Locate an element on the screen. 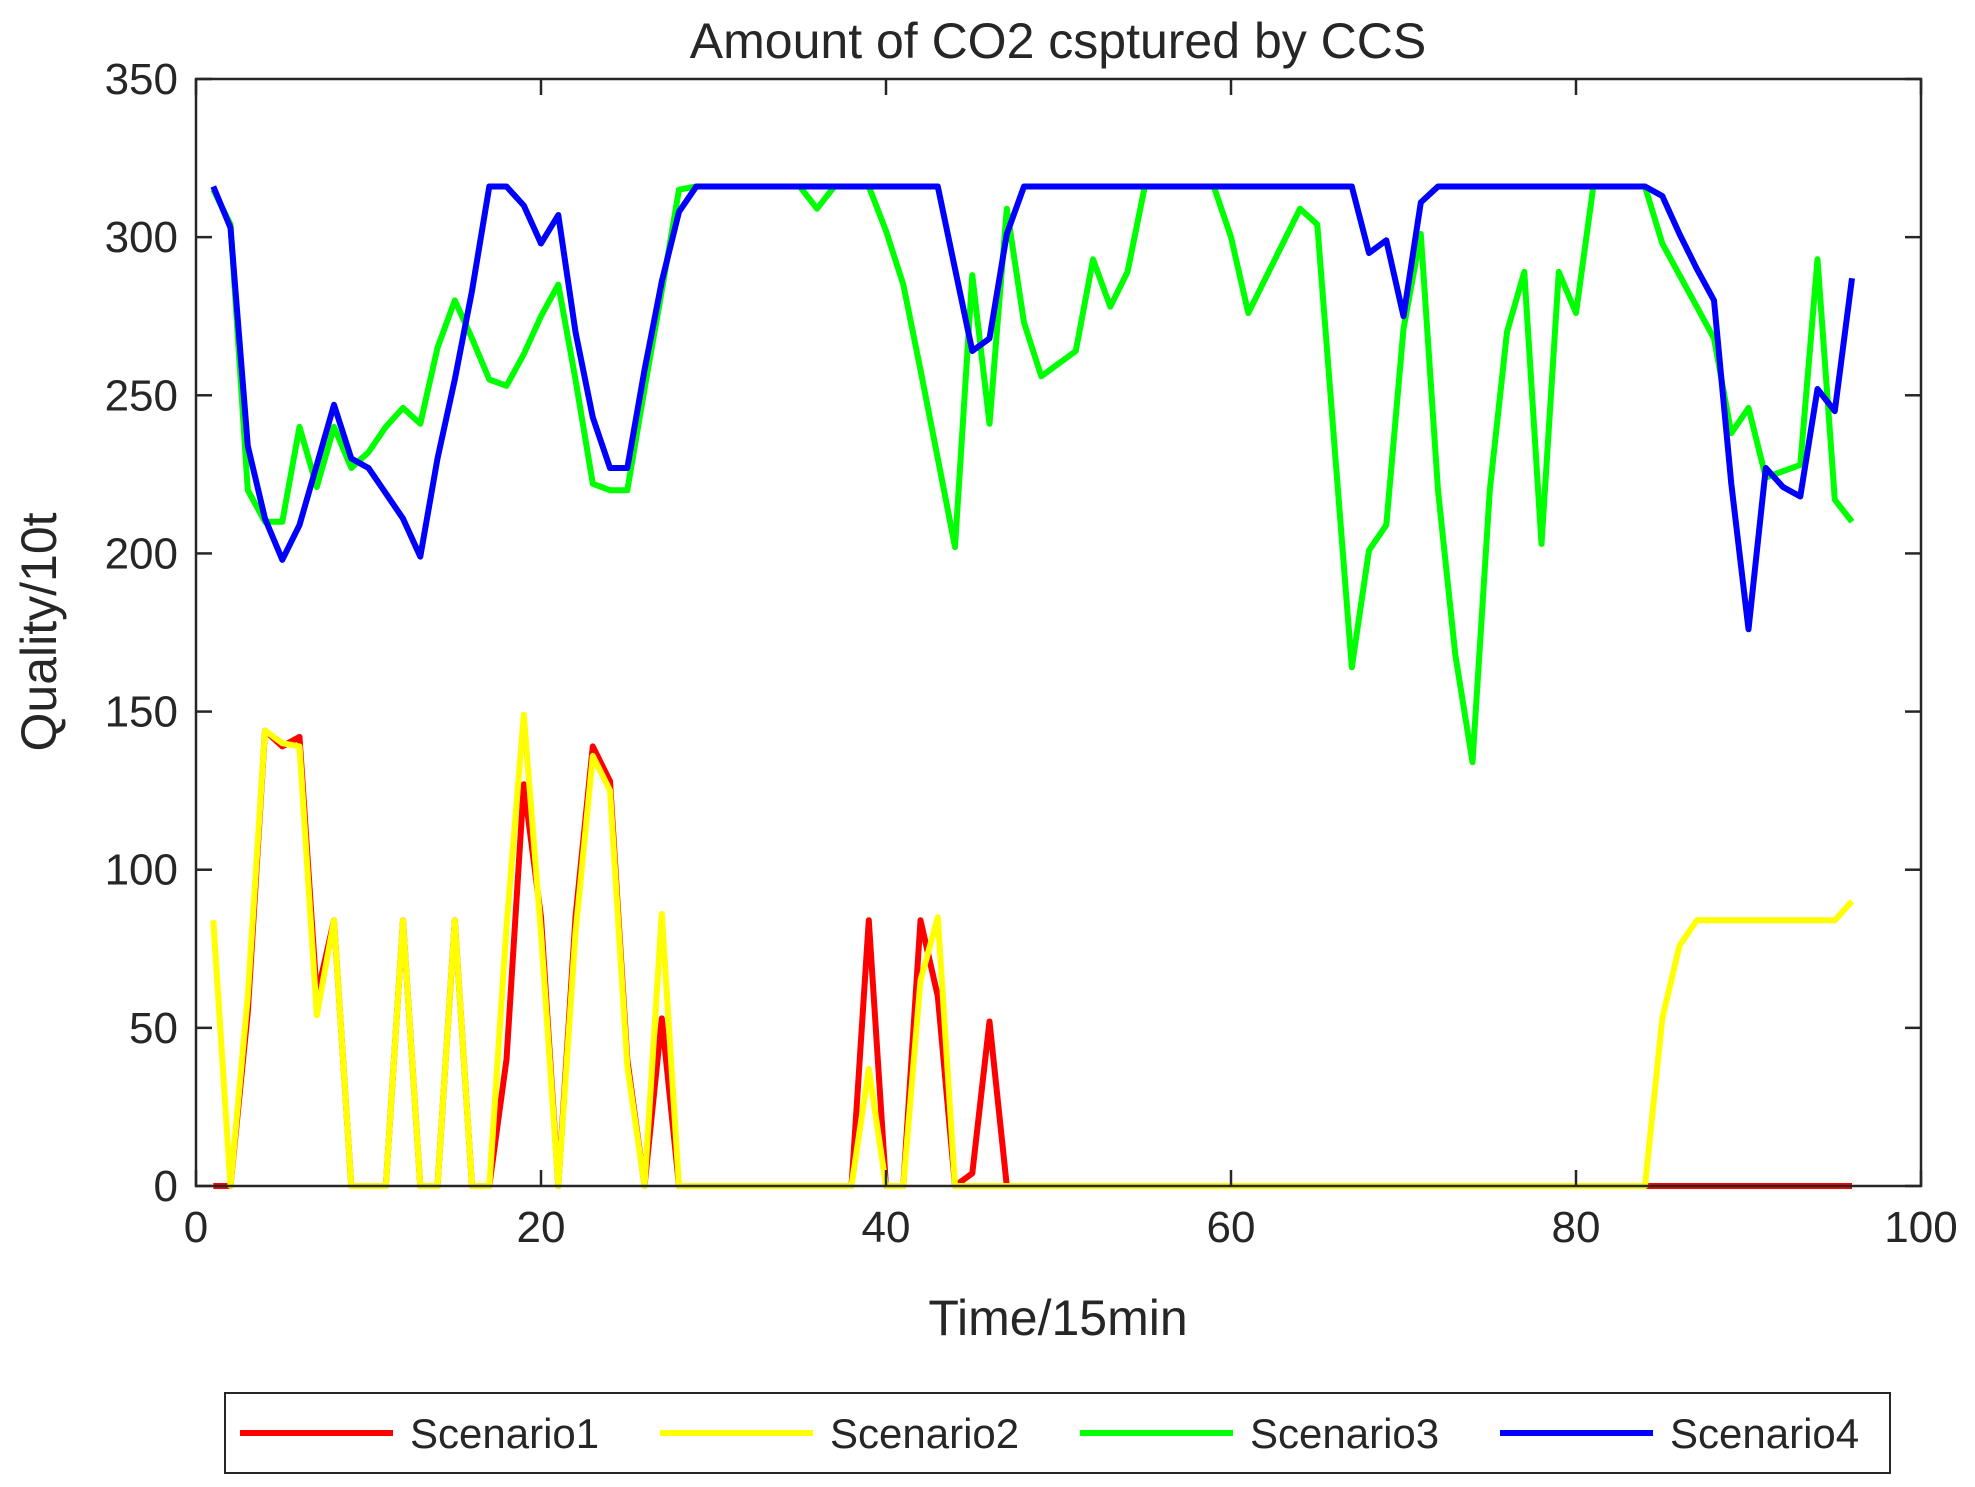  y-axis-label: Quality/10t is located at coordinates (39, 631).